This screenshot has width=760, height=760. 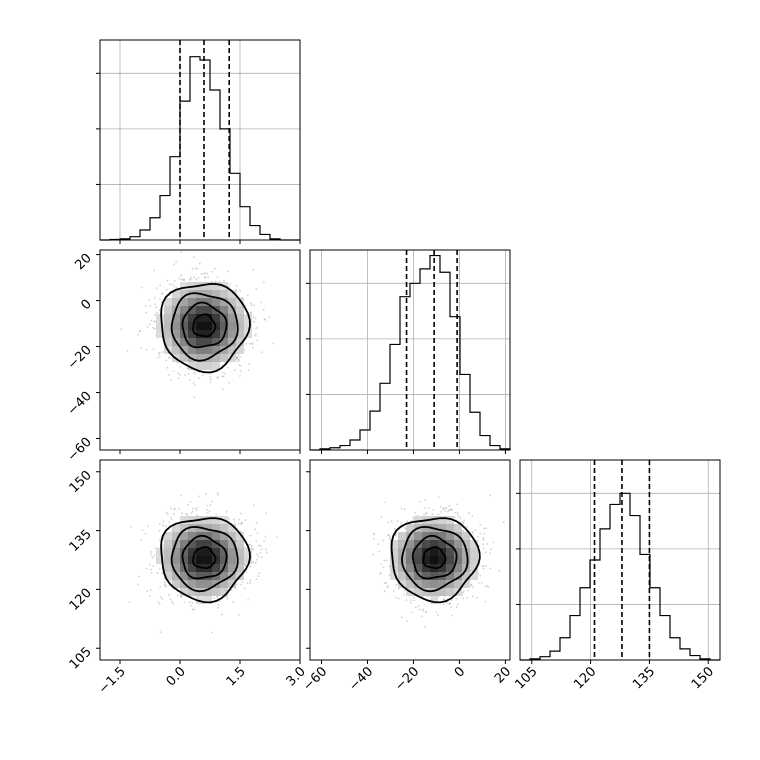 What do you see at coordinates (81, 658) in the screenshot?
I see `y-tick-label: 105` at bounding box center [81, 658].